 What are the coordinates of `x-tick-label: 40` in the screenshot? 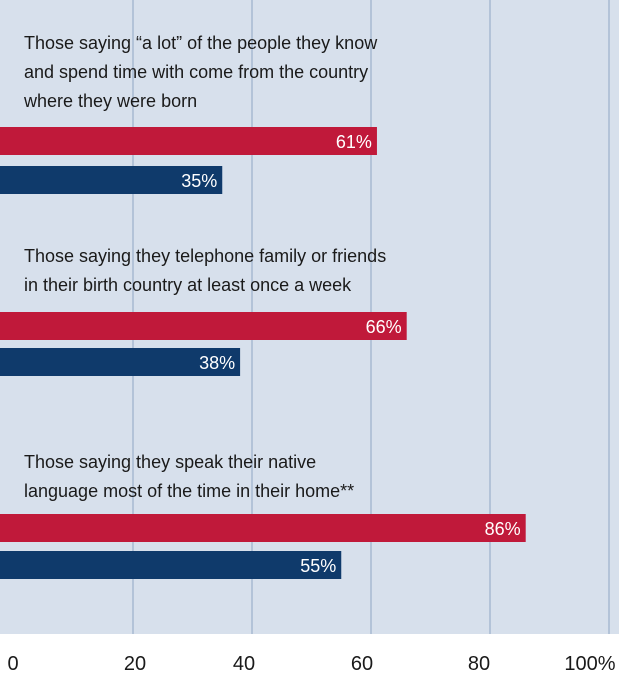 It's located at (244, 664).